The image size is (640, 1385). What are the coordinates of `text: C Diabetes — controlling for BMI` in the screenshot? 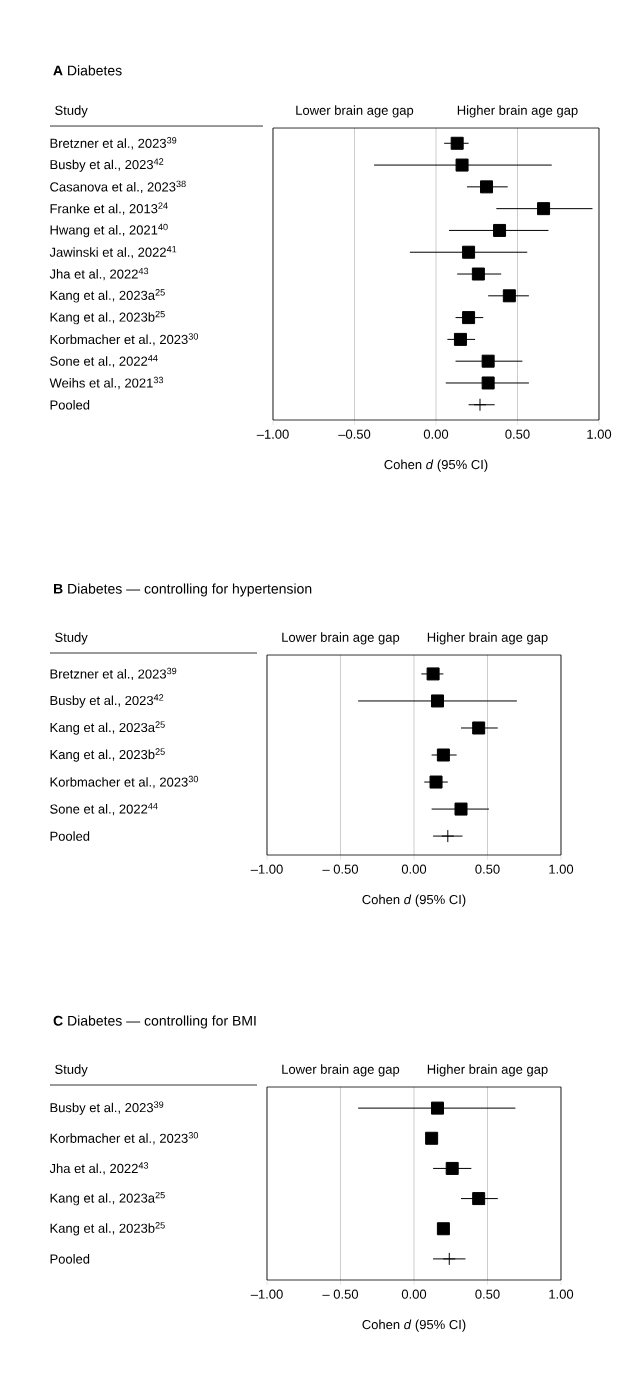 It's located at (154, 1022).